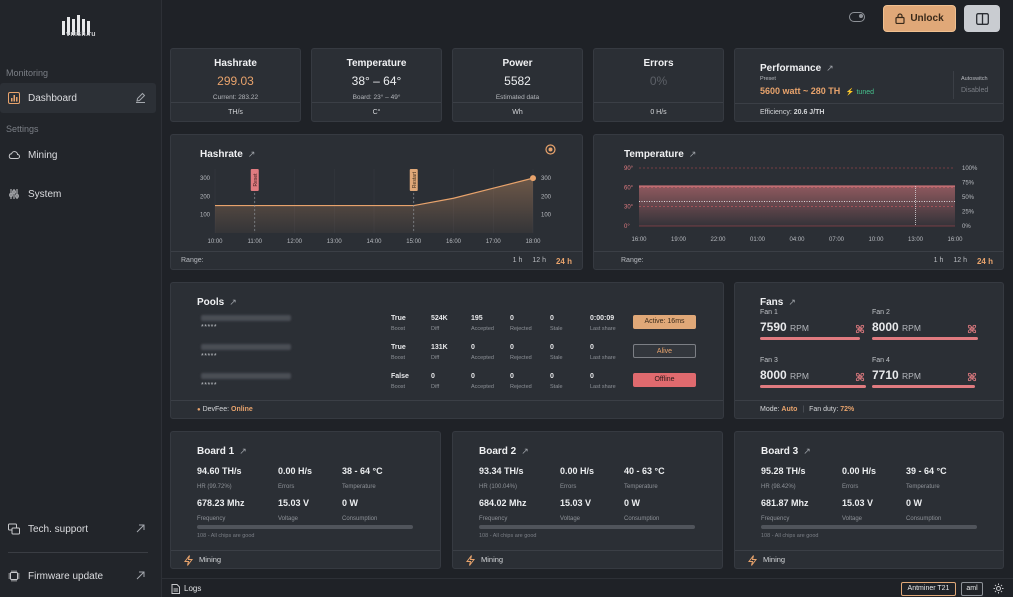 This screenshot has height=597, width=1013. What do you see at coordinates (968, 184) in the screenshot?
I see `y-tick-right: 75%` at bounding box center [968, 184].